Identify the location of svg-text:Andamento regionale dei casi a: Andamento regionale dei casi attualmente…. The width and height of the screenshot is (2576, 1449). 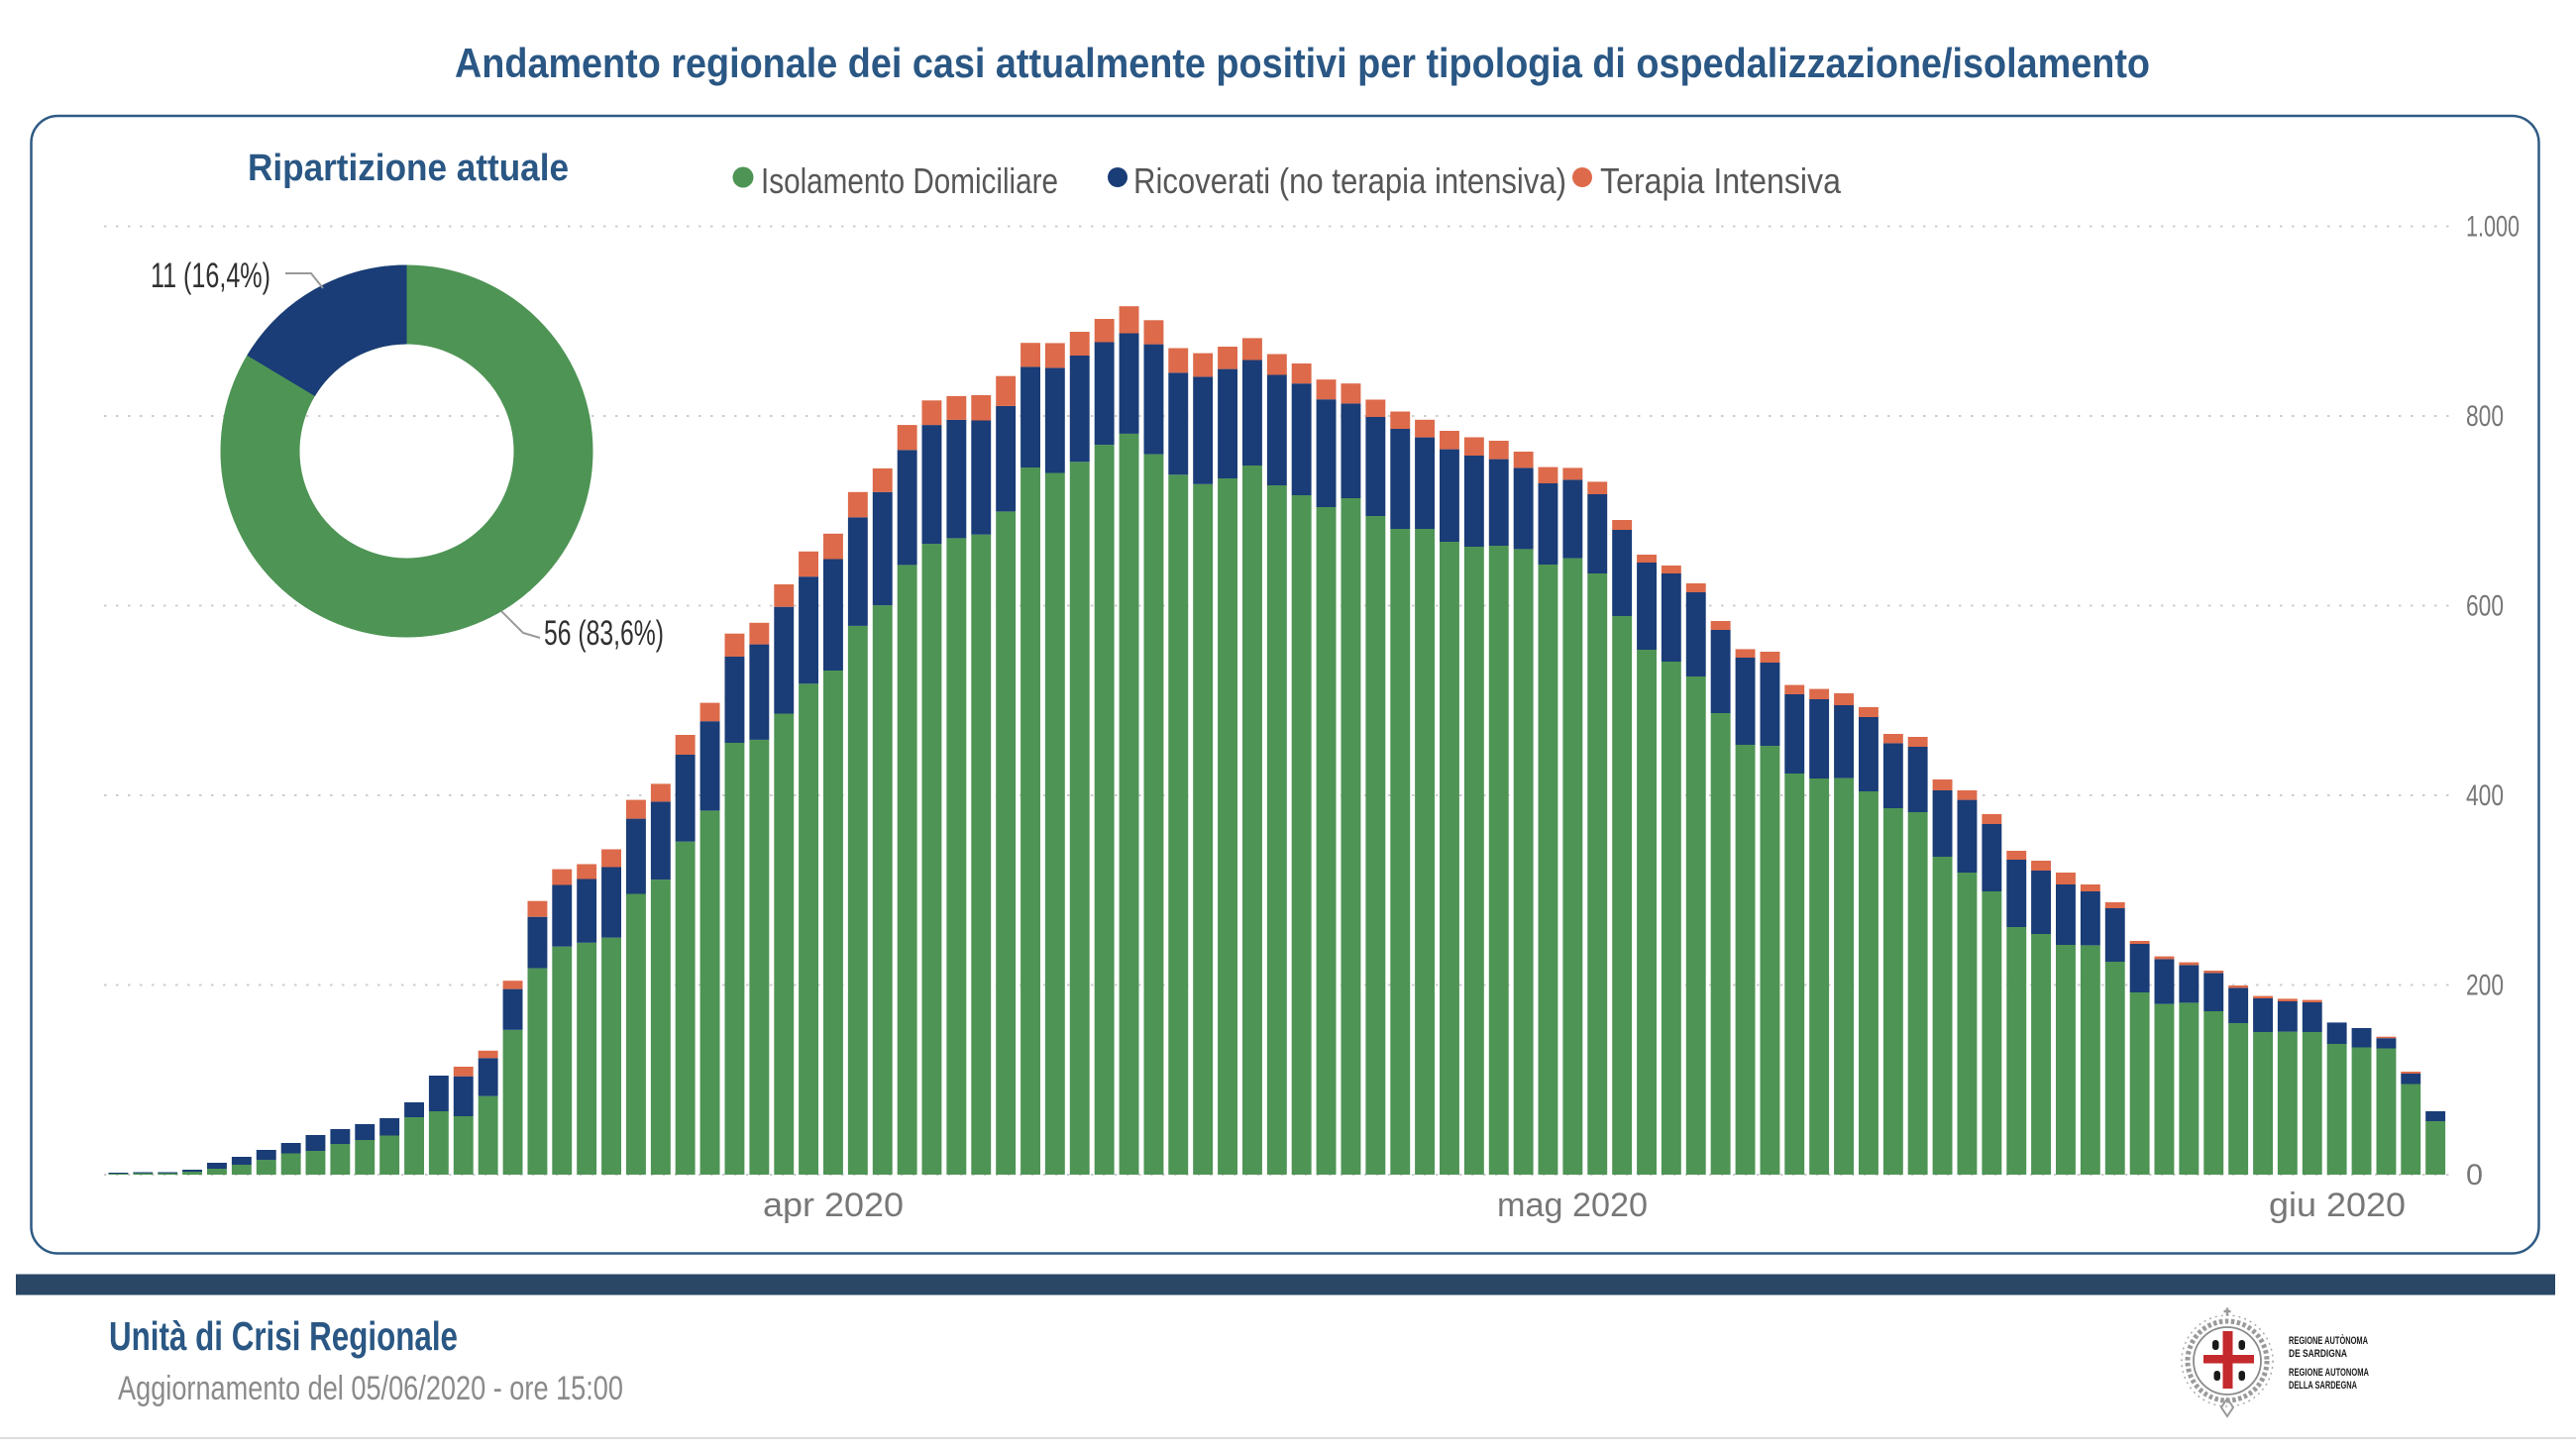
(1303, 63).